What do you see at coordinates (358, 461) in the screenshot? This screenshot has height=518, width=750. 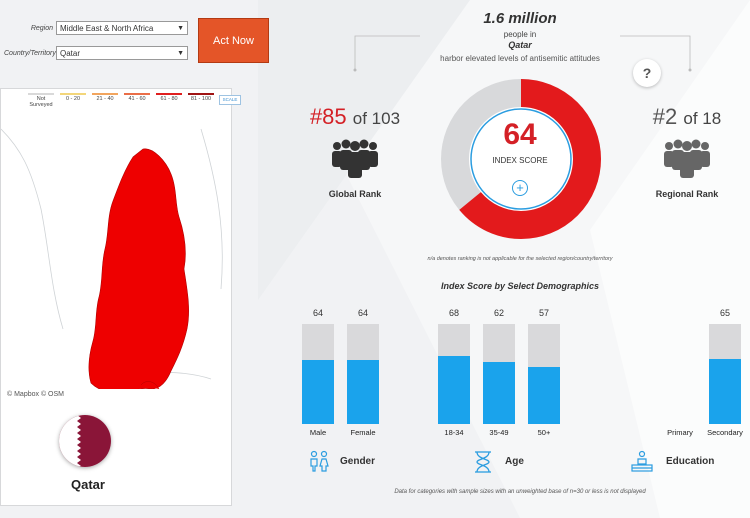 I see `group-label-gender: Gender` at bounding box center [358, 461].